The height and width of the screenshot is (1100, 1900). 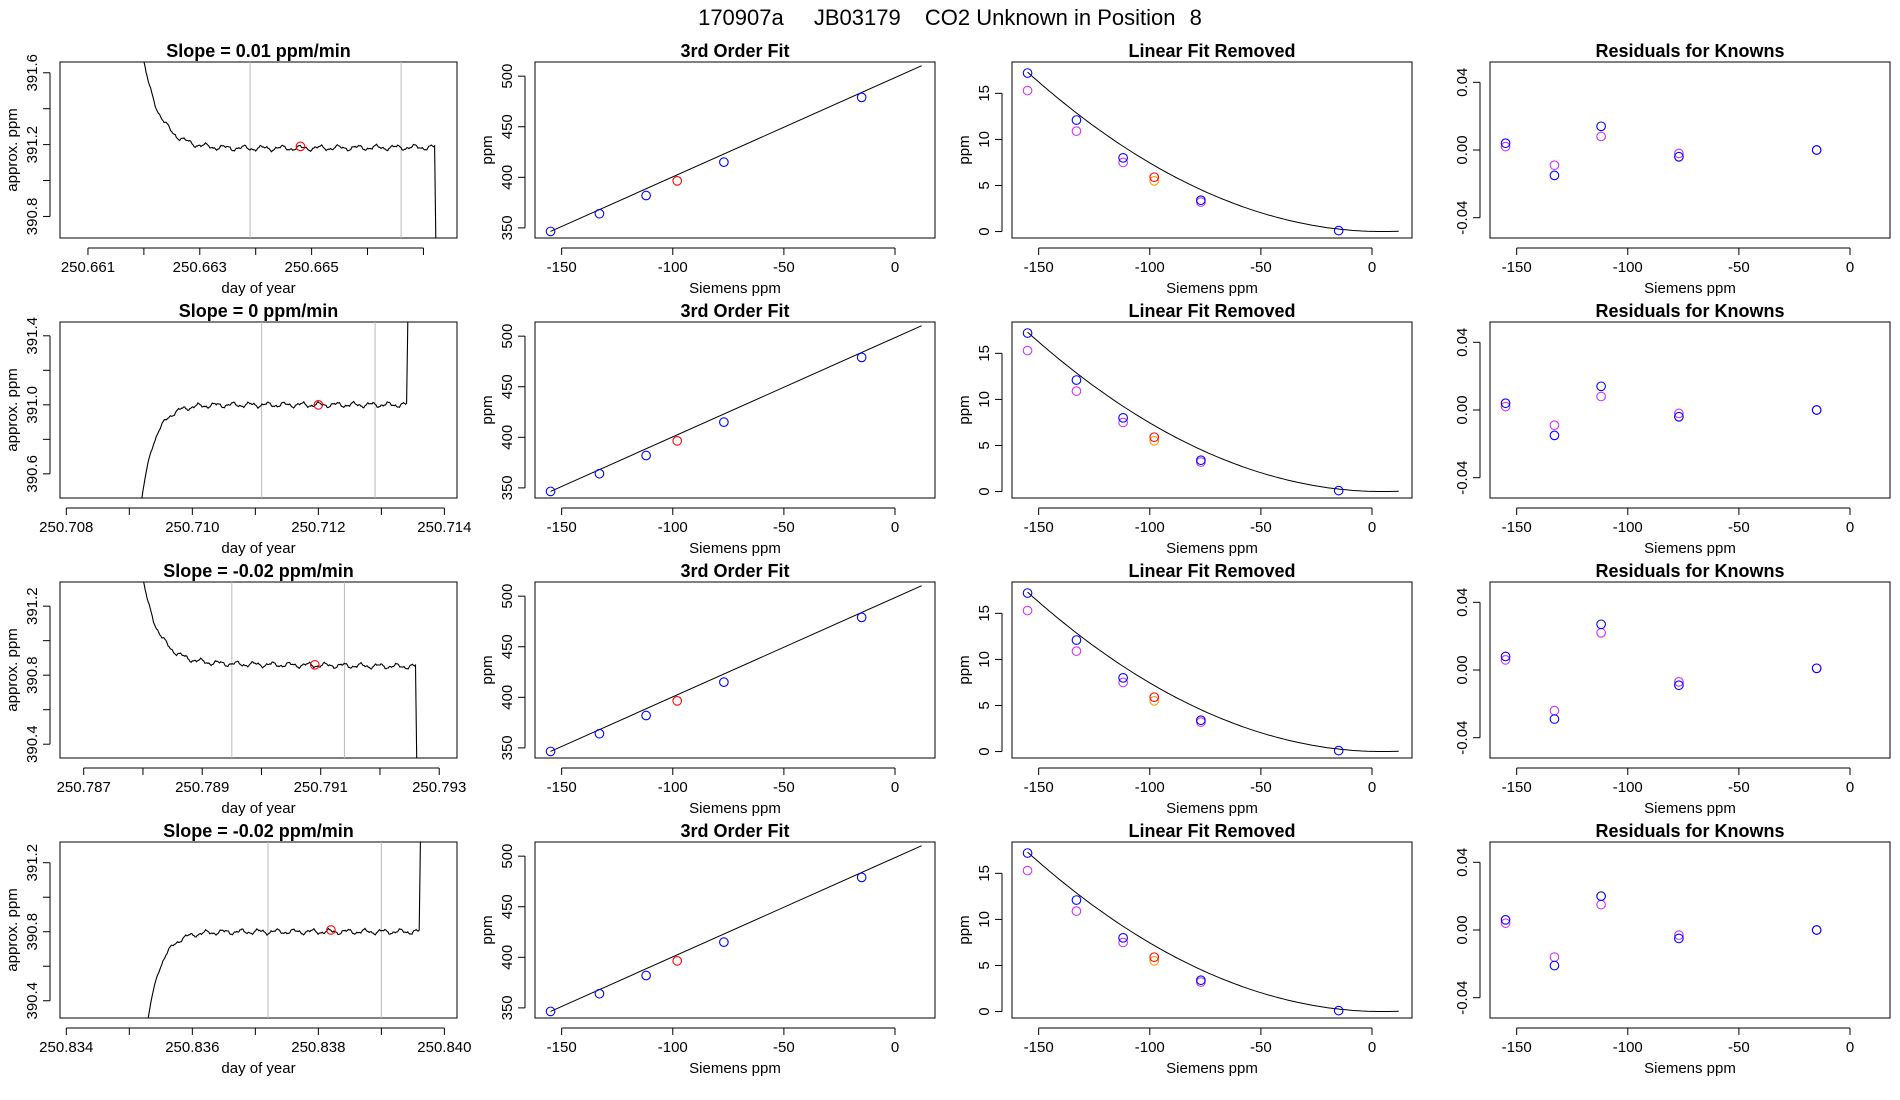 What do you see at coordinates (1213, 411) in the screenshot?
I see `linear-removed-panel-2-fit-curve` at bounding box center [1213, 411].